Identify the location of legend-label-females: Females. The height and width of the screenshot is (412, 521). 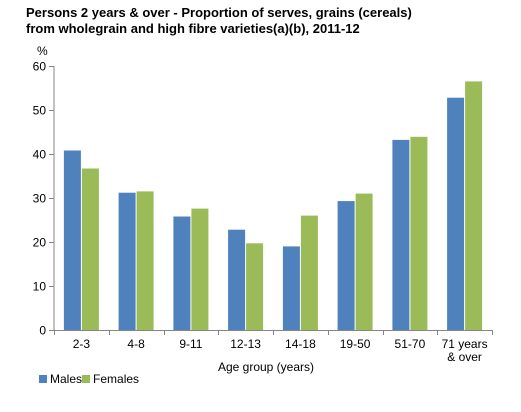
(116, 379).